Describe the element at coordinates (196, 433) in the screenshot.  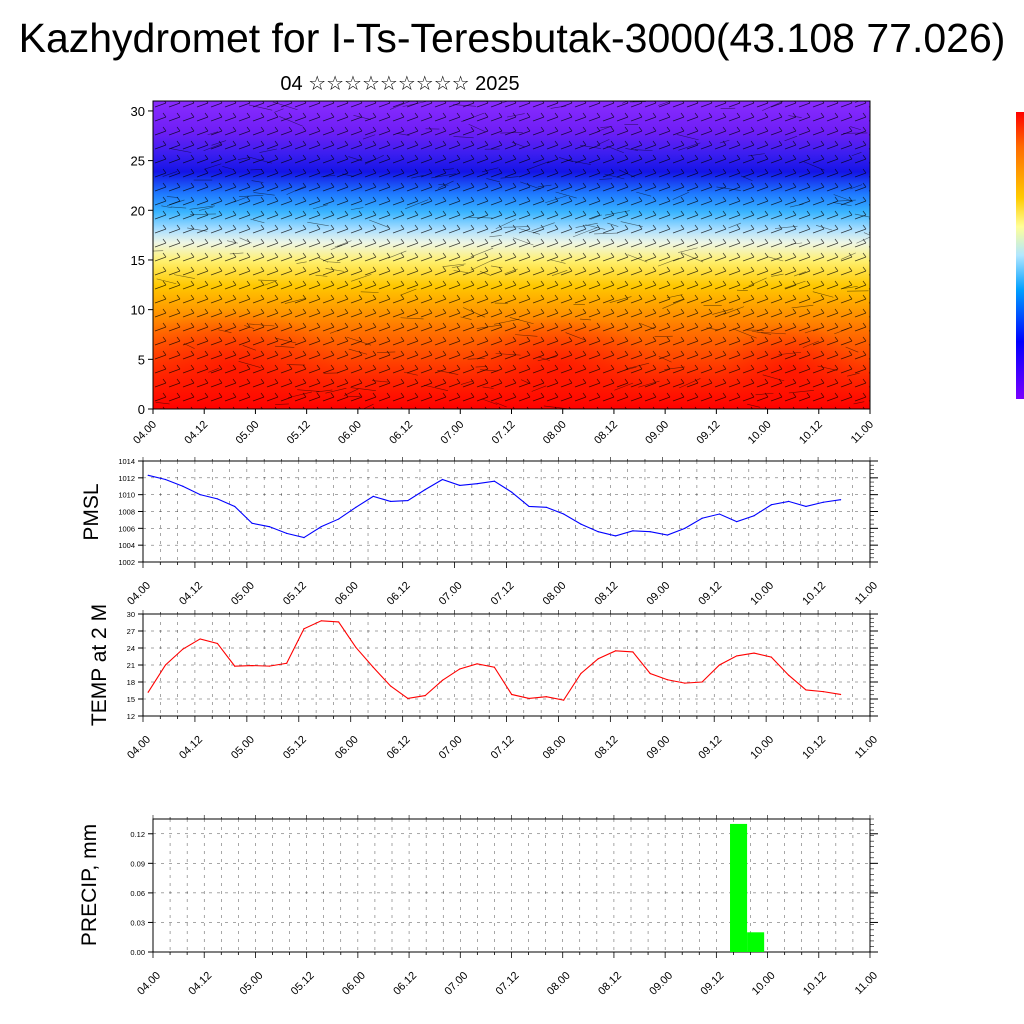
I see `x-tick-label: 04.12` at that location.